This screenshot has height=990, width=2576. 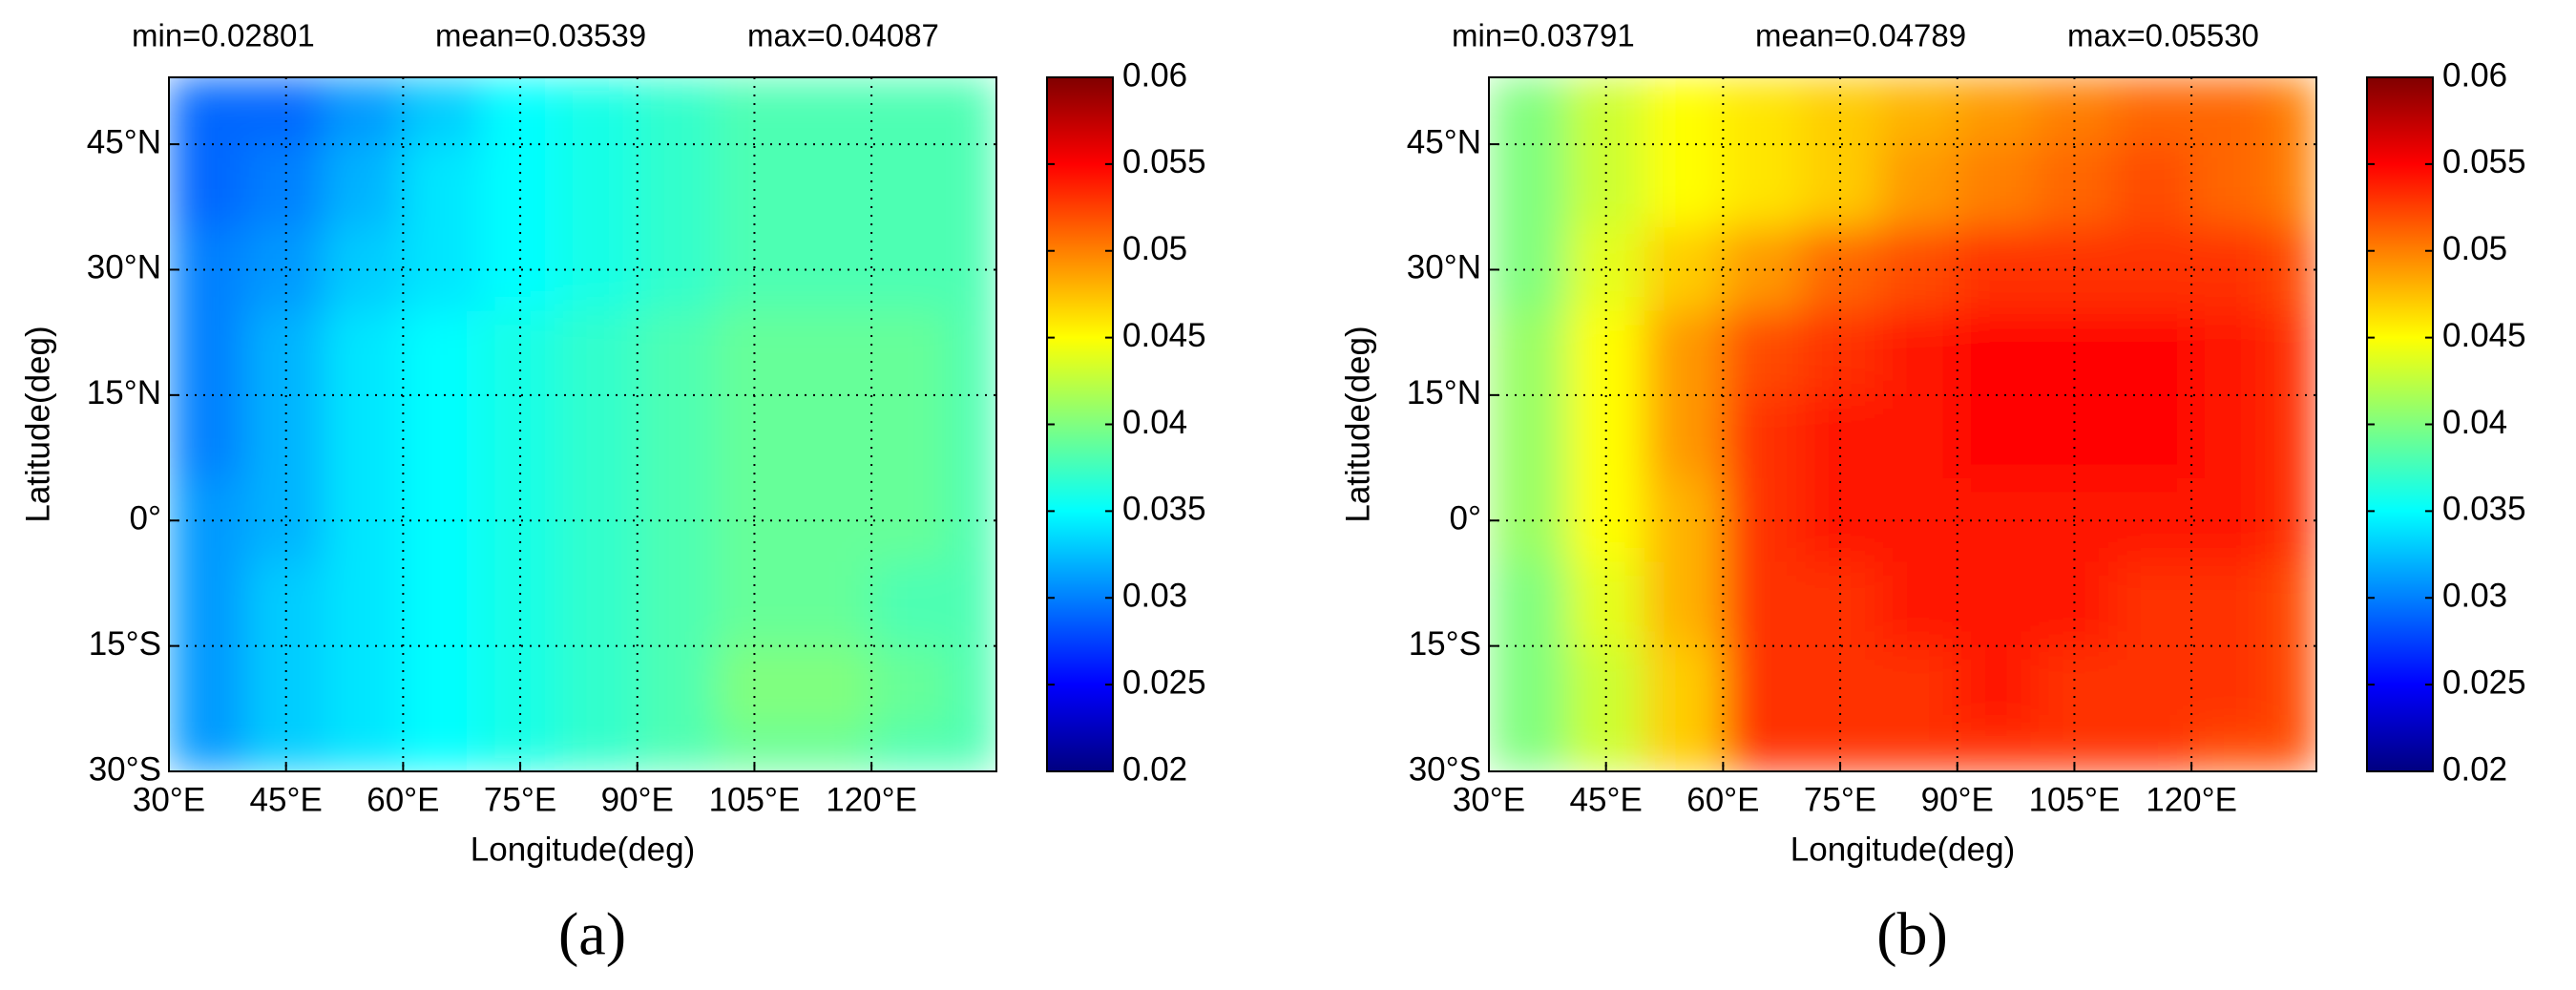 What do you see at coordinates (169, 799) in the screenshot?
I see `x-tick-label: 30°E` at bounding box center [169, 799].